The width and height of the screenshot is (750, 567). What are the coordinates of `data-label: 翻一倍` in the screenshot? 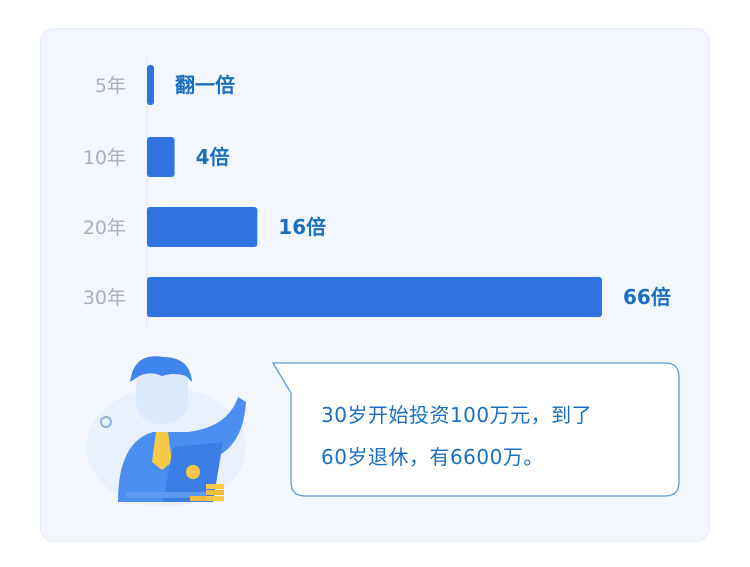 It's located at (205, 85).